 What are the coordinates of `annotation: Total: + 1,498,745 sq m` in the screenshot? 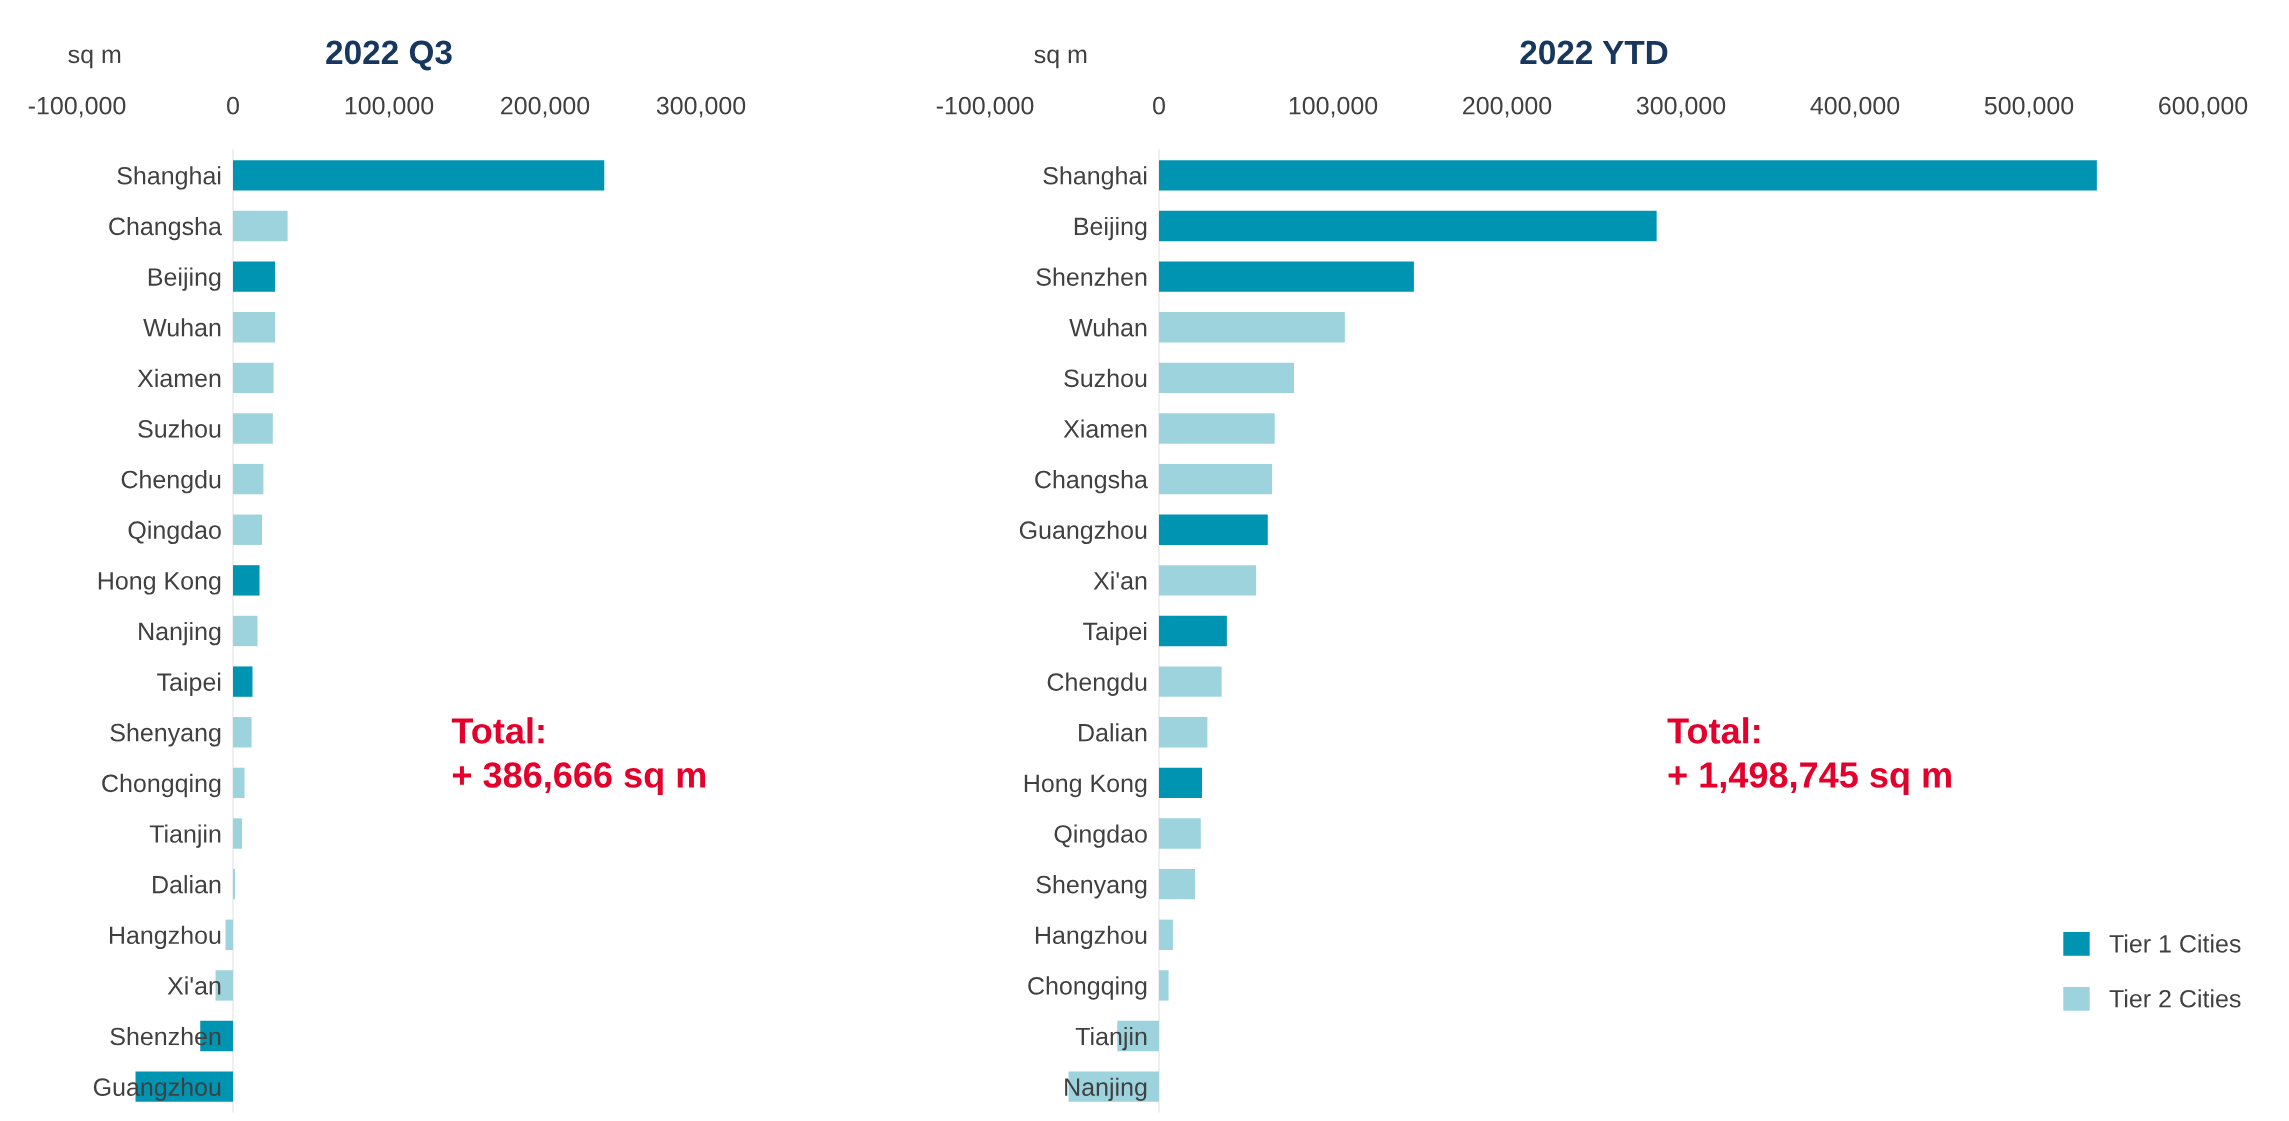 It's located at (1809, 756).